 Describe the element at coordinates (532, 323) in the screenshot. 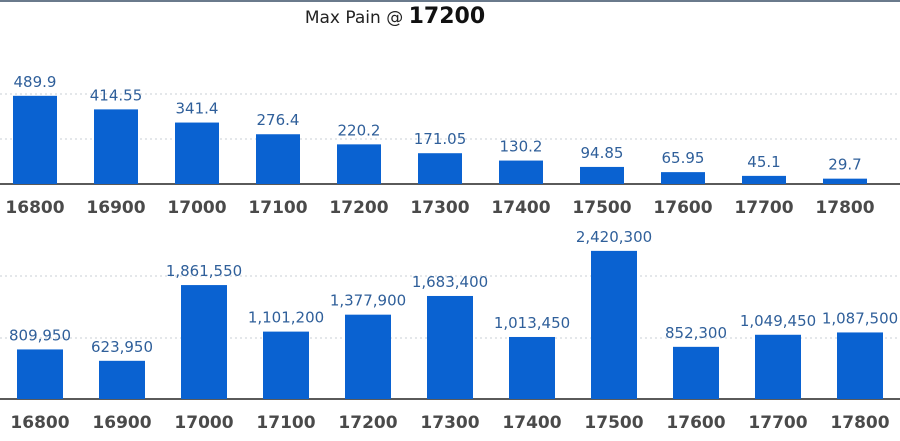

I see `value-label-17400: 1,013,450` at that location.